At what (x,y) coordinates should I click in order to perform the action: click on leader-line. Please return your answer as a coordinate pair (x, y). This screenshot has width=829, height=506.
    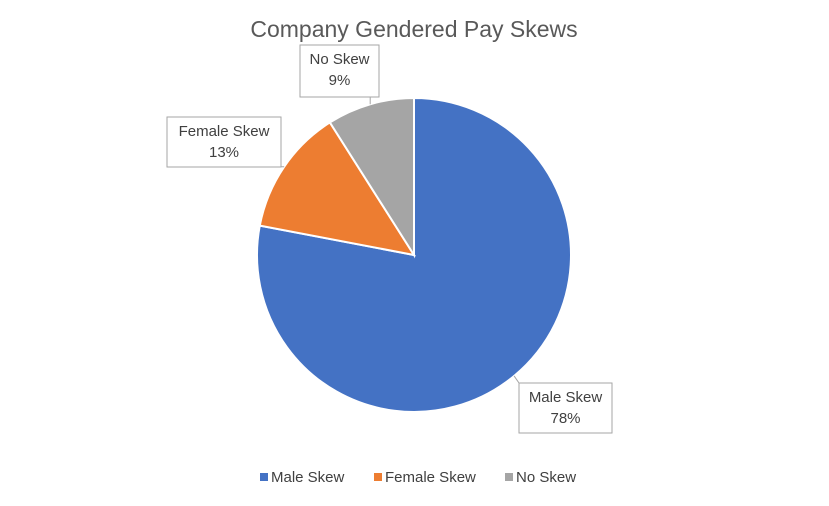
    Looking at the image, I should click on (516, 379).